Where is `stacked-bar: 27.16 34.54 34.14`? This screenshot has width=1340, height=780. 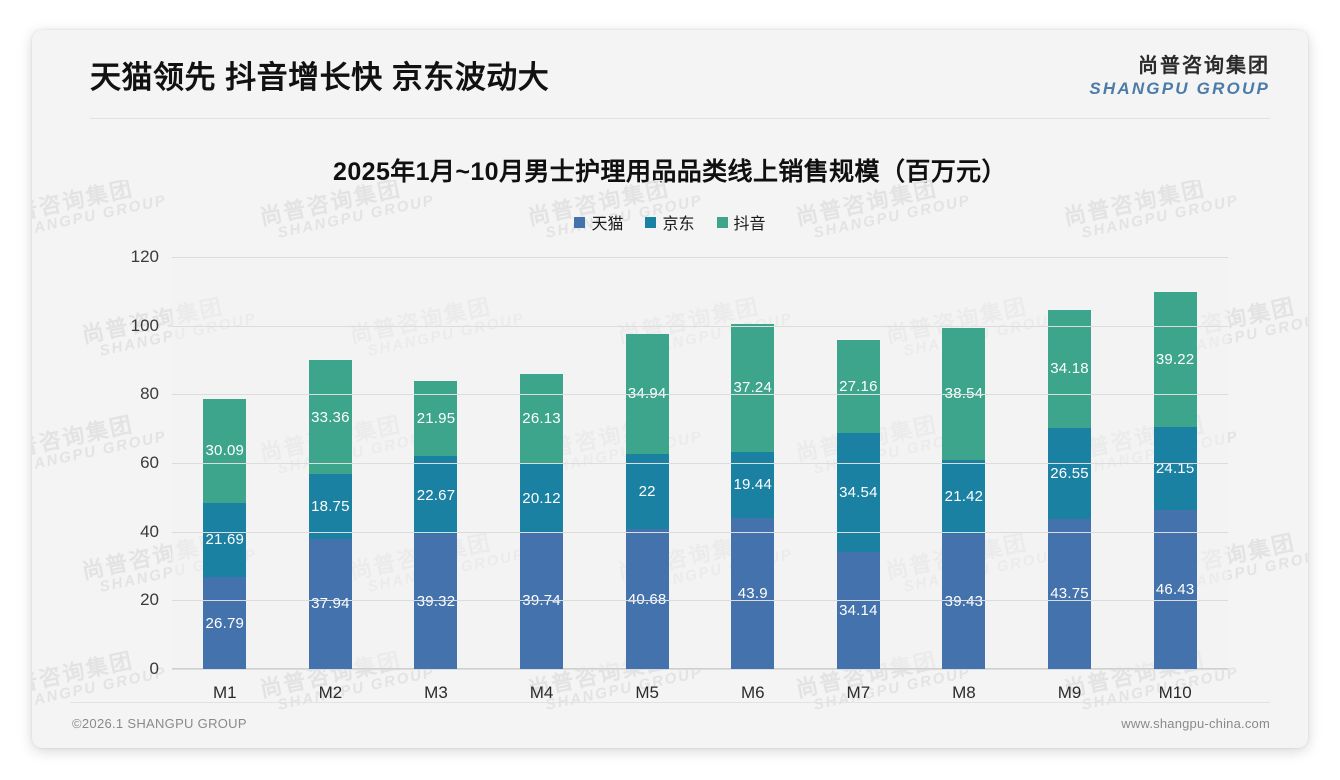 stacked-bar: 27.16 34.54 34.14 is located at coordinates (858, 504).